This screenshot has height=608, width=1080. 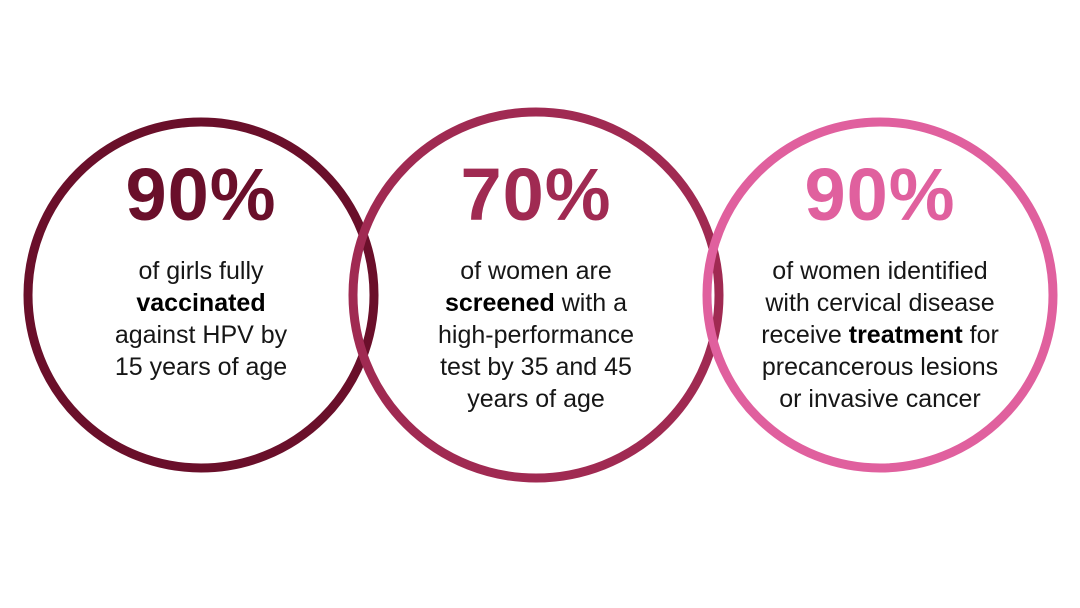 I want to click on target-2-description-line: of women are, so click(x=536, y=271).